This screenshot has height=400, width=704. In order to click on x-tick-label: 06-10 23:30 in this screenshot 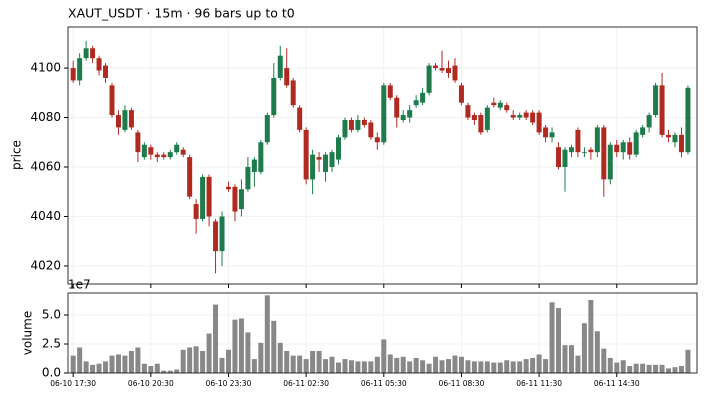, I will do `click(229, 383)`.